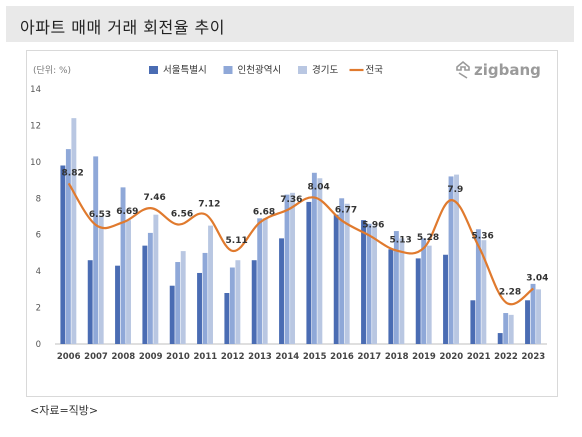 This screenshot has height=437, width=582. Describe the element at coordinates (260, 70) in the screenshot. I see `legend-label: 인천광역시` at that location.